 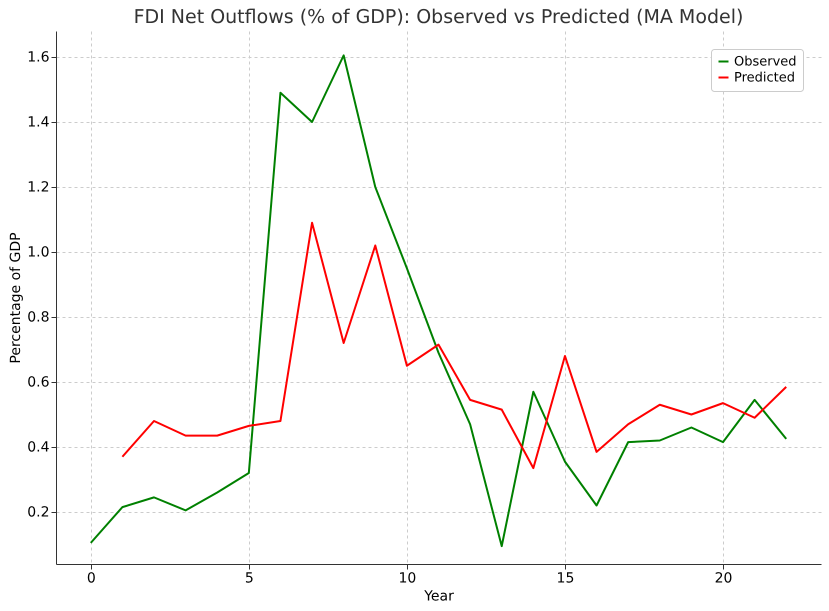 What do you see at coordinates (765, 78) in the screenshot?
I see `legend-label: Predicted` at bounding box center [765, 78].